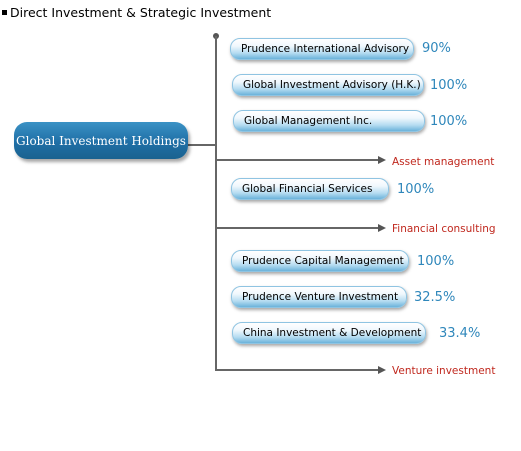  Describe the element at coordinates (202, 145) in the screenshot. I see `root-connector-line` at that location.